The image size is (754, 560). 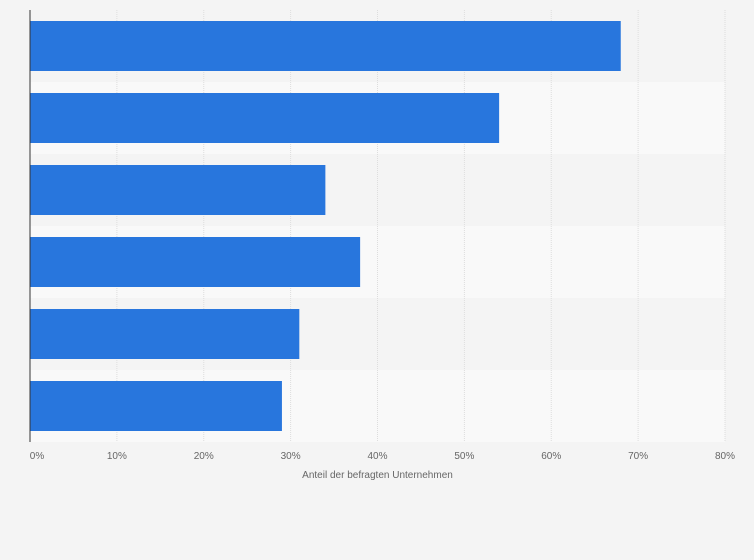 I want to click on x-tick-label: 0%, so click(x=37, y=456).